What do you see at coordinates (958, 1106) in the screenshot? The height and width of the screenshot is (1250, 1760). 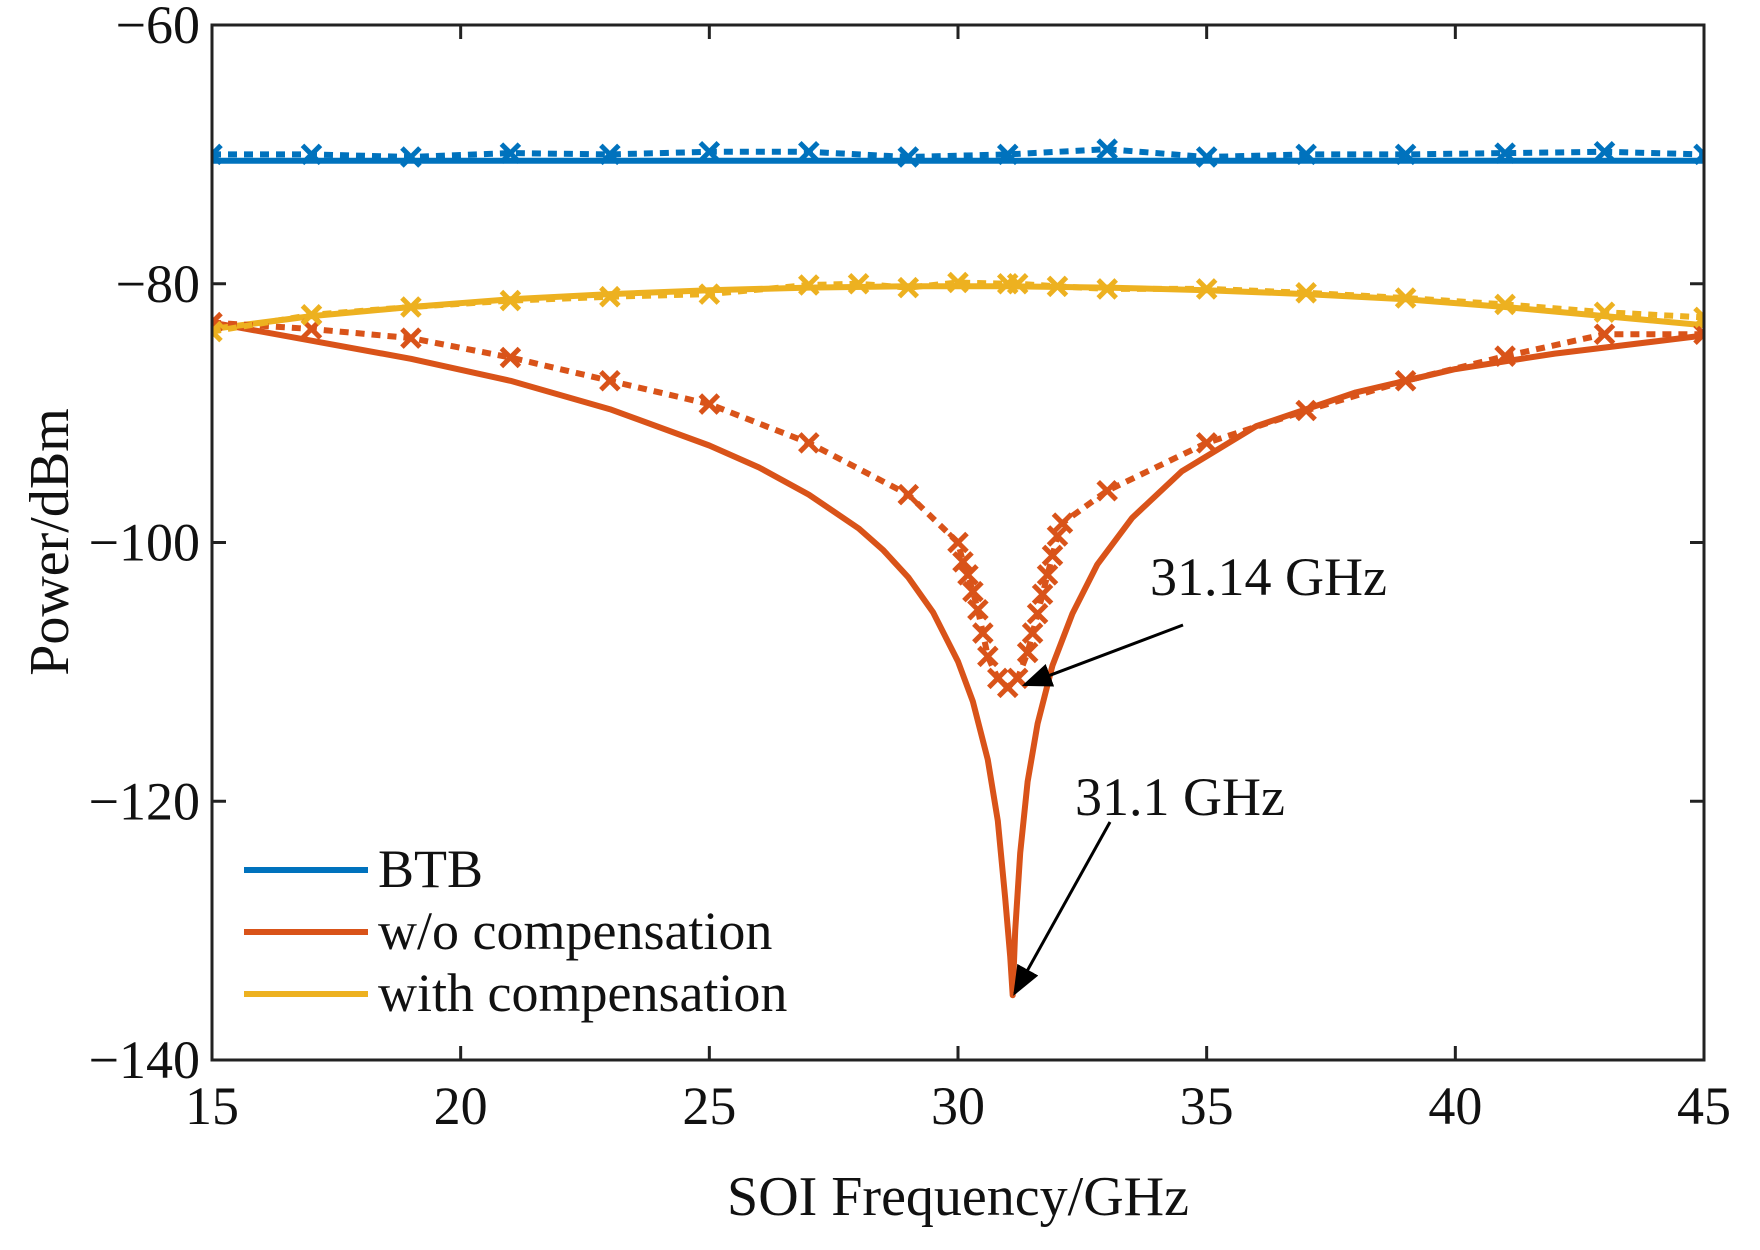 I see `x-tick-label: 30` at bounding box center [958, 1106].